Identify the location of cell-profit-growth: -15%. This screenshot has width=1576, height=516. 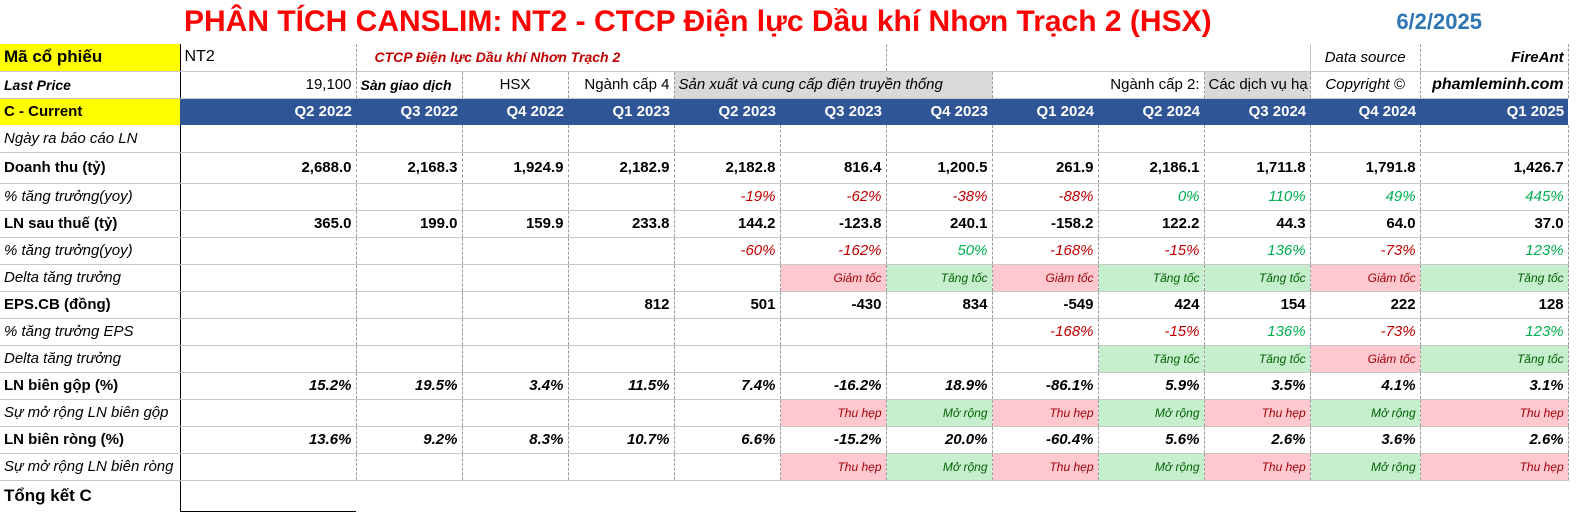
(1151, 251).